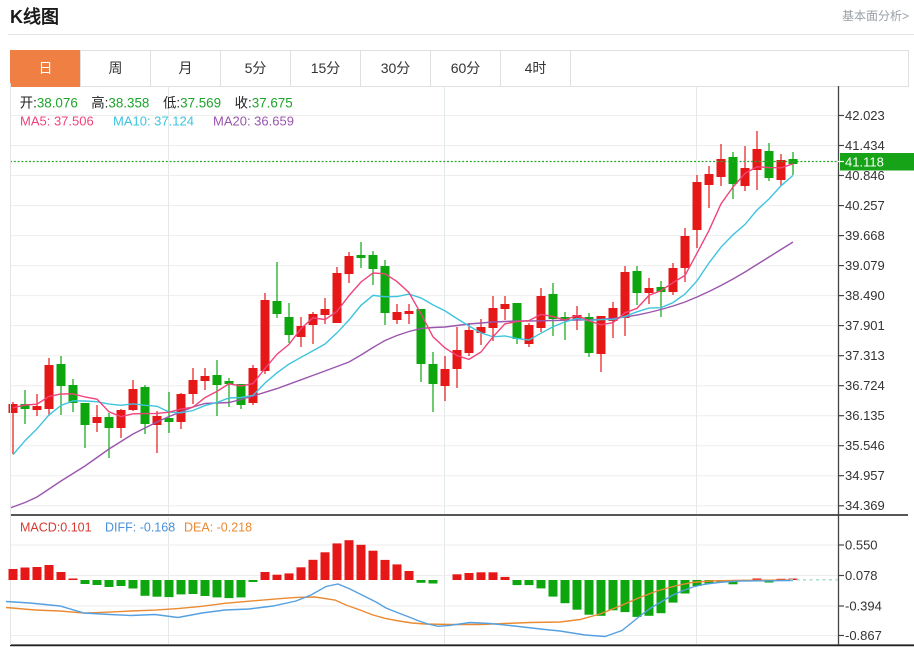 This screenshot has width=914, height=647. I want to click on svg-text: 36.135, so click(865, 415).